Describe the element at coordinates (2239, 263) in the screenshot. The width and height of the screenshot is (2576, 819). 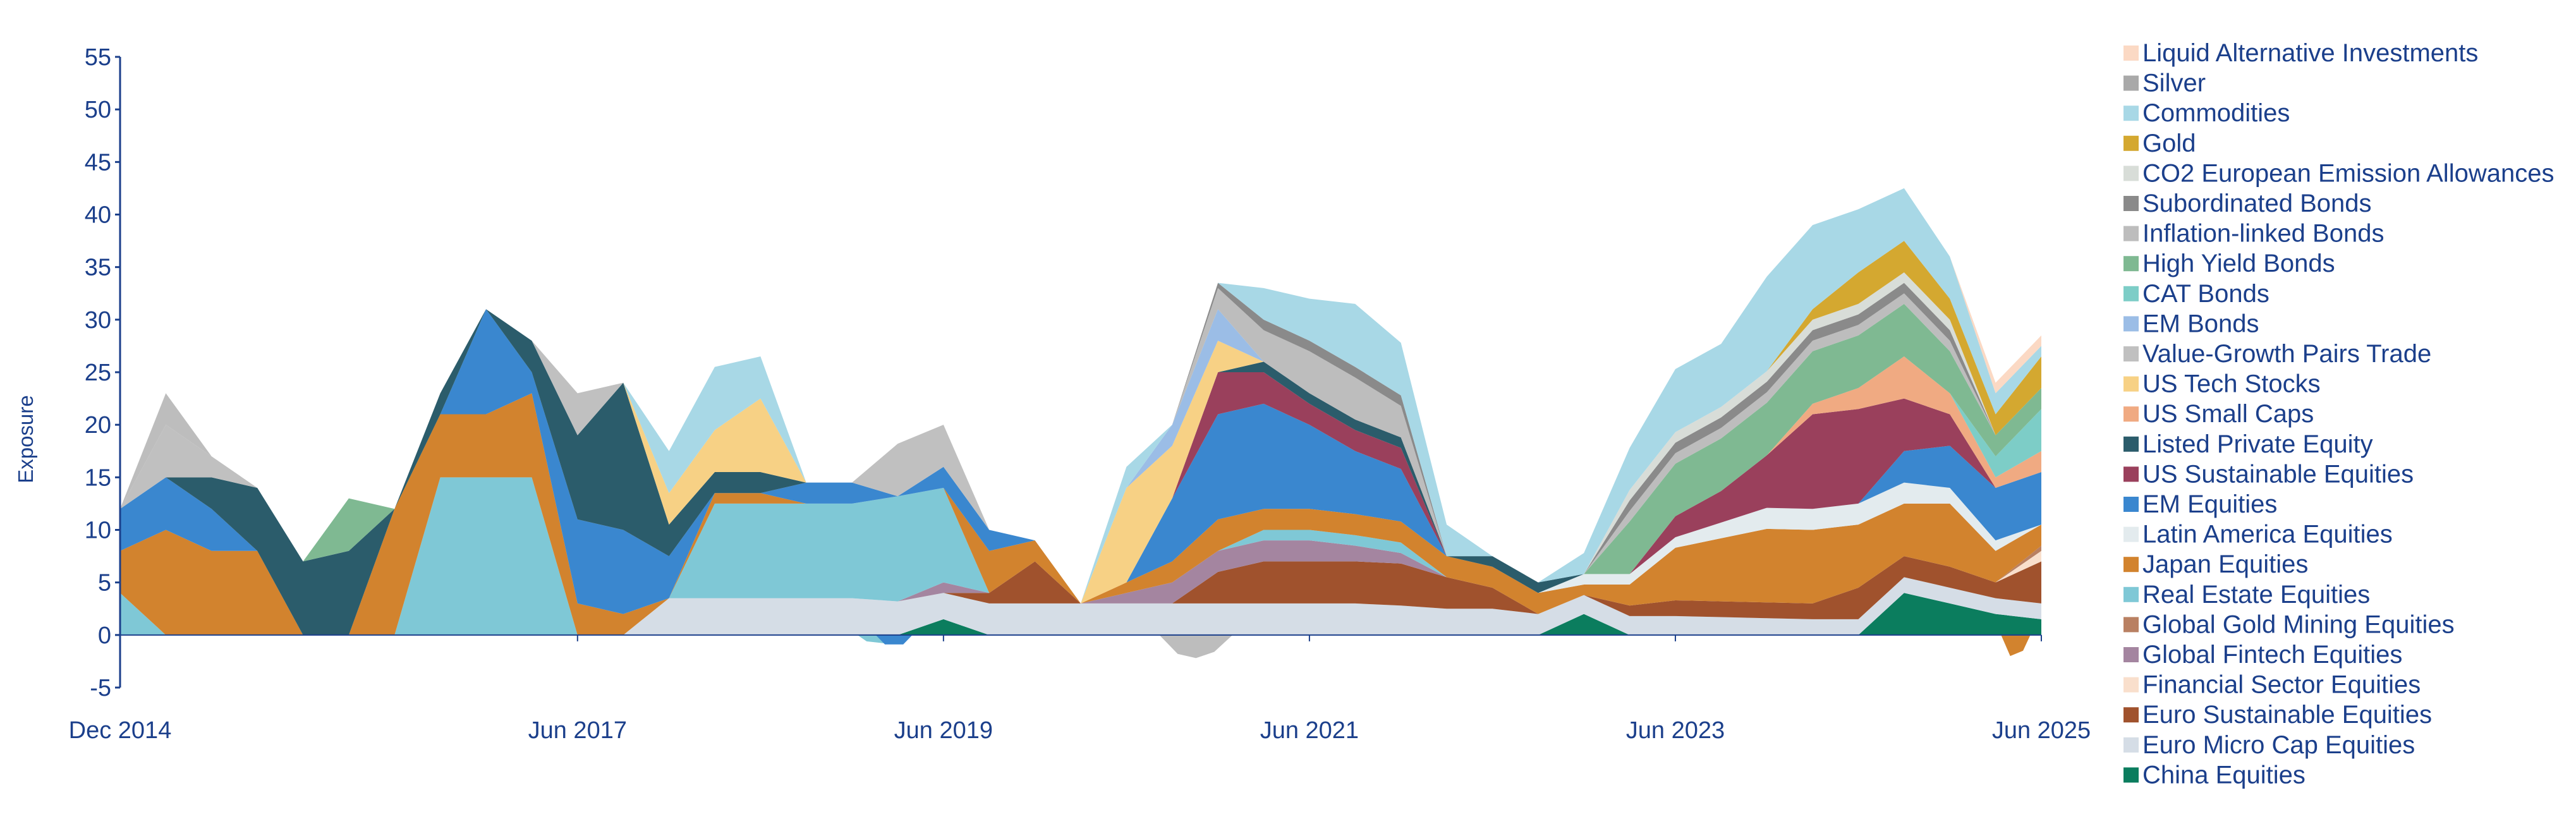
I see `legend-label: High Yield Bonds` at that location.